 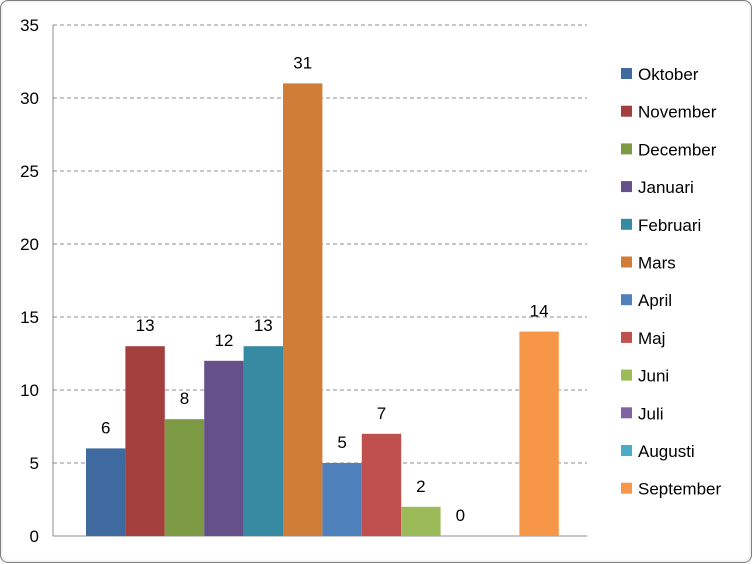 I want to click on bar-november, so click(x=145, y=441).